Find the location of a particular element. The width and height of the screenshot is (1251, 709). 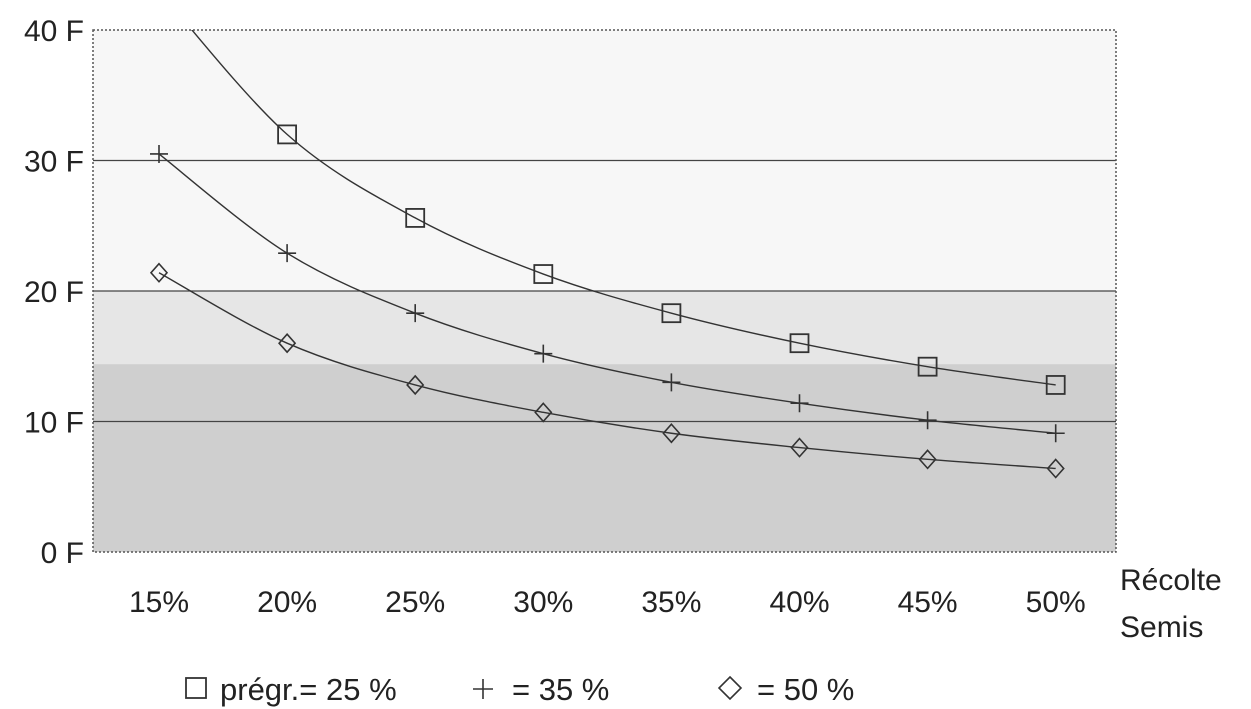

legend-label-3: = 50 % is located at coordinates (805, 689).